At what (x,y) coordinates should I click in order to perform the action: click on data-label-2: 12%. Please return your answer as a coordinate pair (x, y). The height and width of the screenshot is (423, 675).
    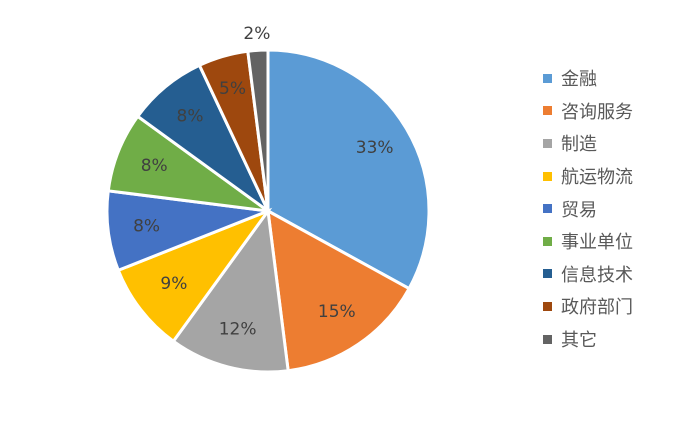
    Looking at the image, I should click on (238, 330).